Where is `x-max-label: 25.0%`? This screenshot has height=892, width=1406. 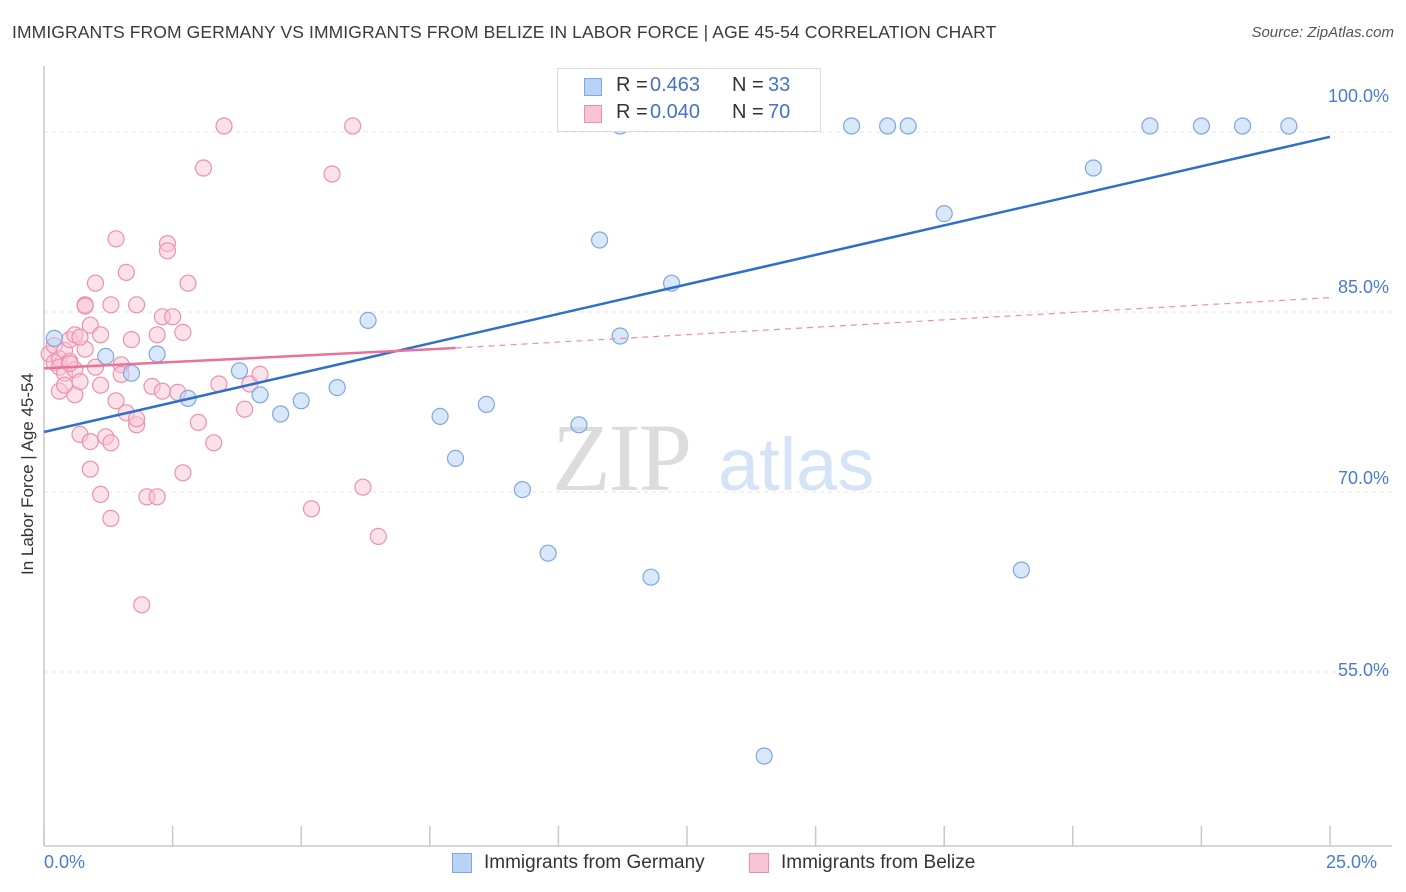
x-max-label: 25.0% is located at coordinates (1352, 862).